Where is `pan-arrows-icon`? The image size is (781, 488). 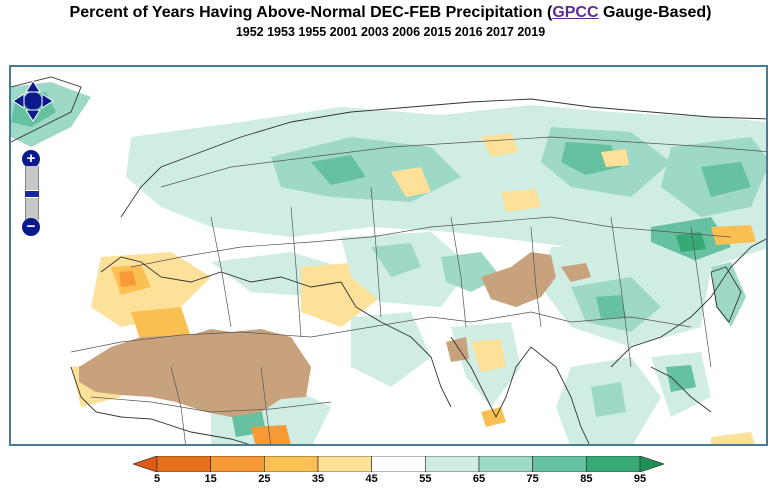 pan-arrows-icon is located at coordinates (33, 101).